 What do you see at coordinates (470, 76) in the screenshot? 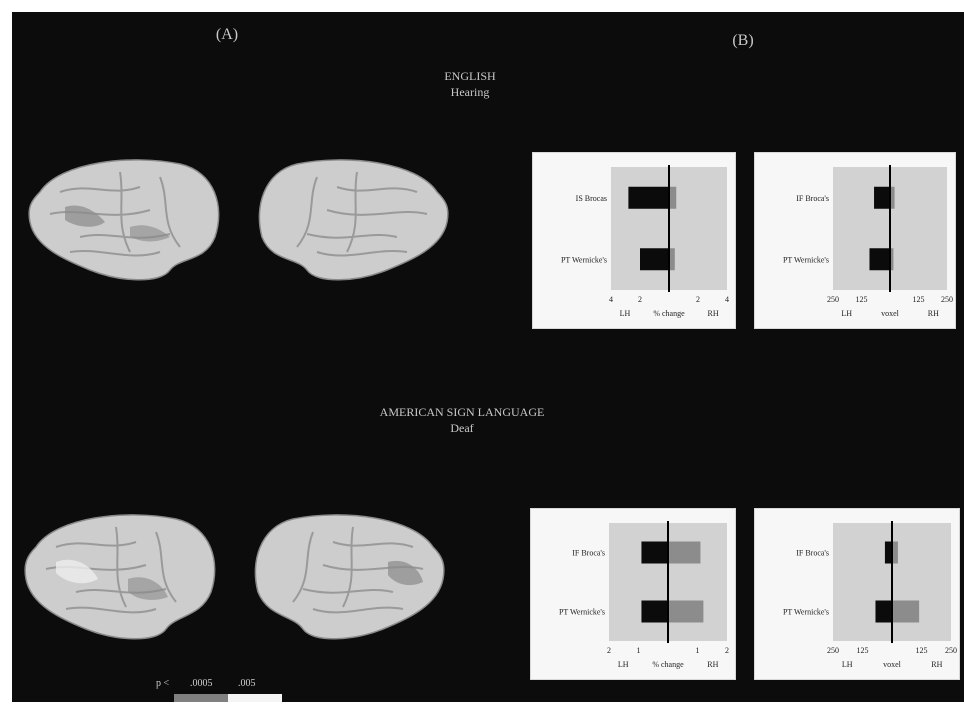
I see `condition-1-language: ENGLISH` at bounding box center [470, 76].